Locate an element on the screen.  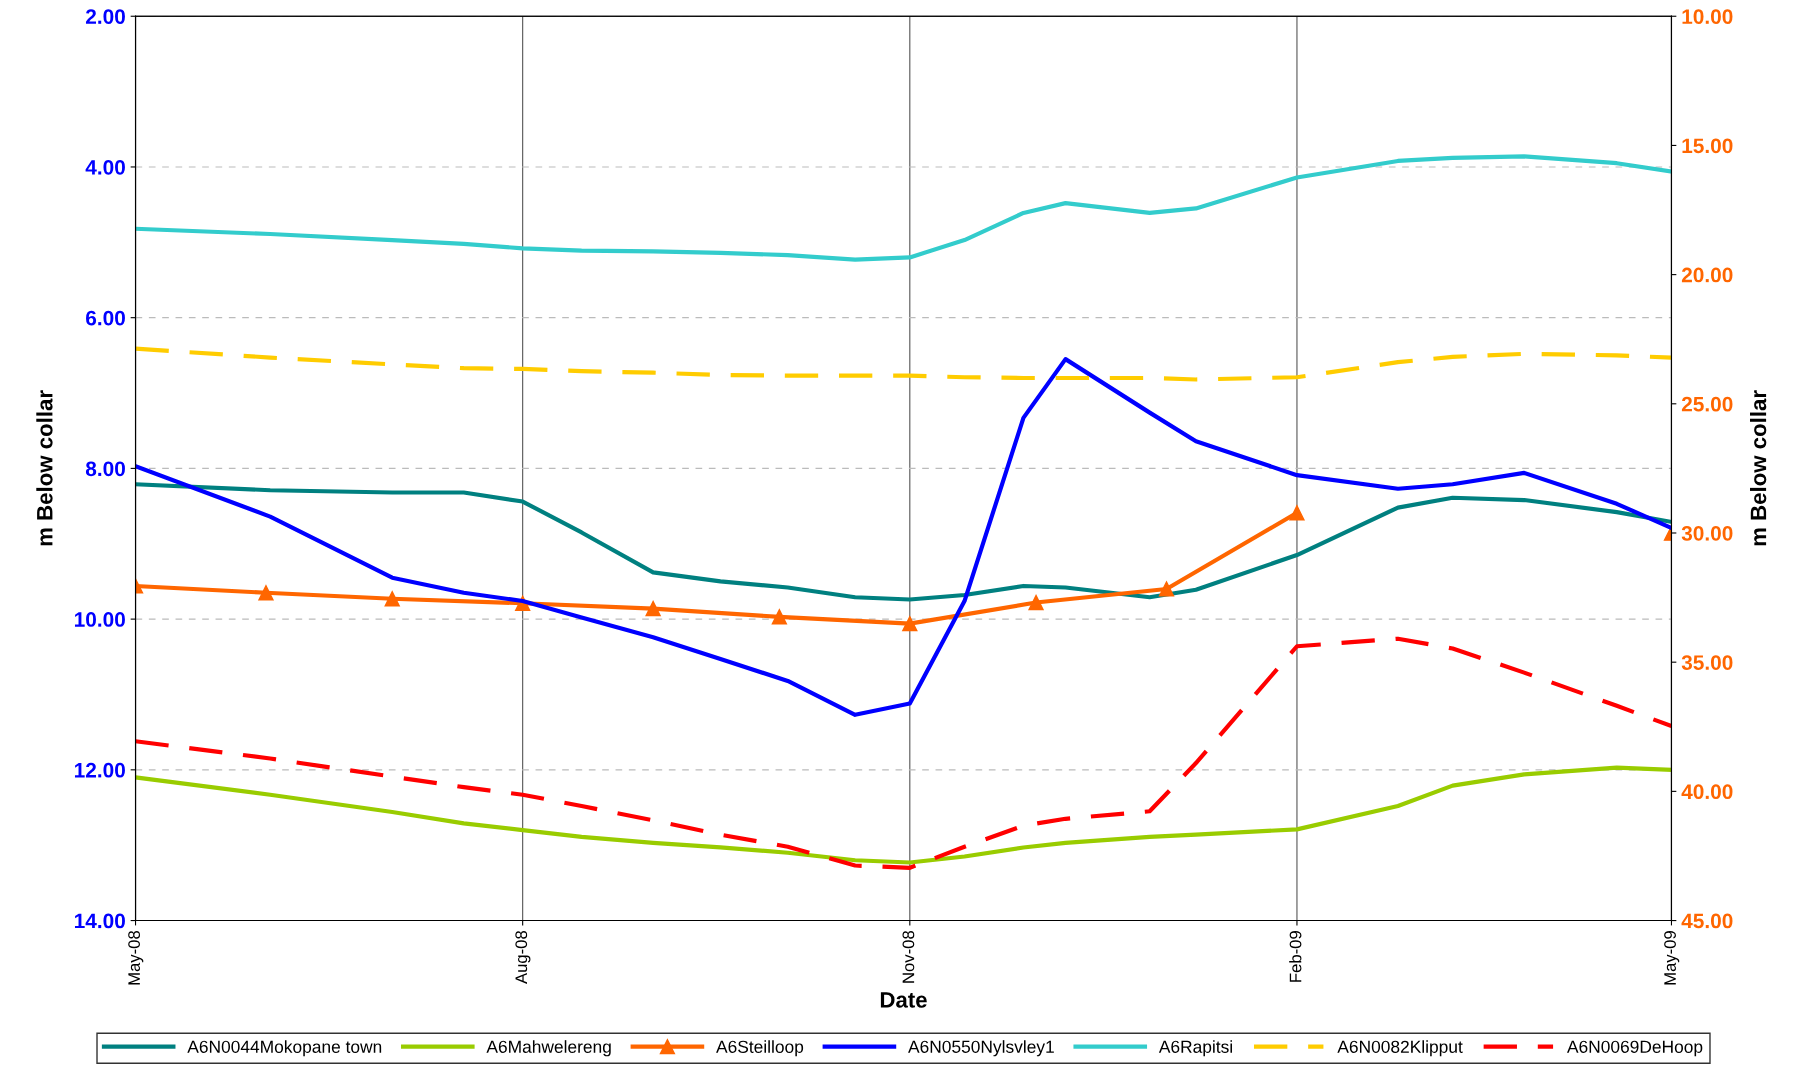
y2-tick-label: 15.00 is located at coordinates (1707, 146).